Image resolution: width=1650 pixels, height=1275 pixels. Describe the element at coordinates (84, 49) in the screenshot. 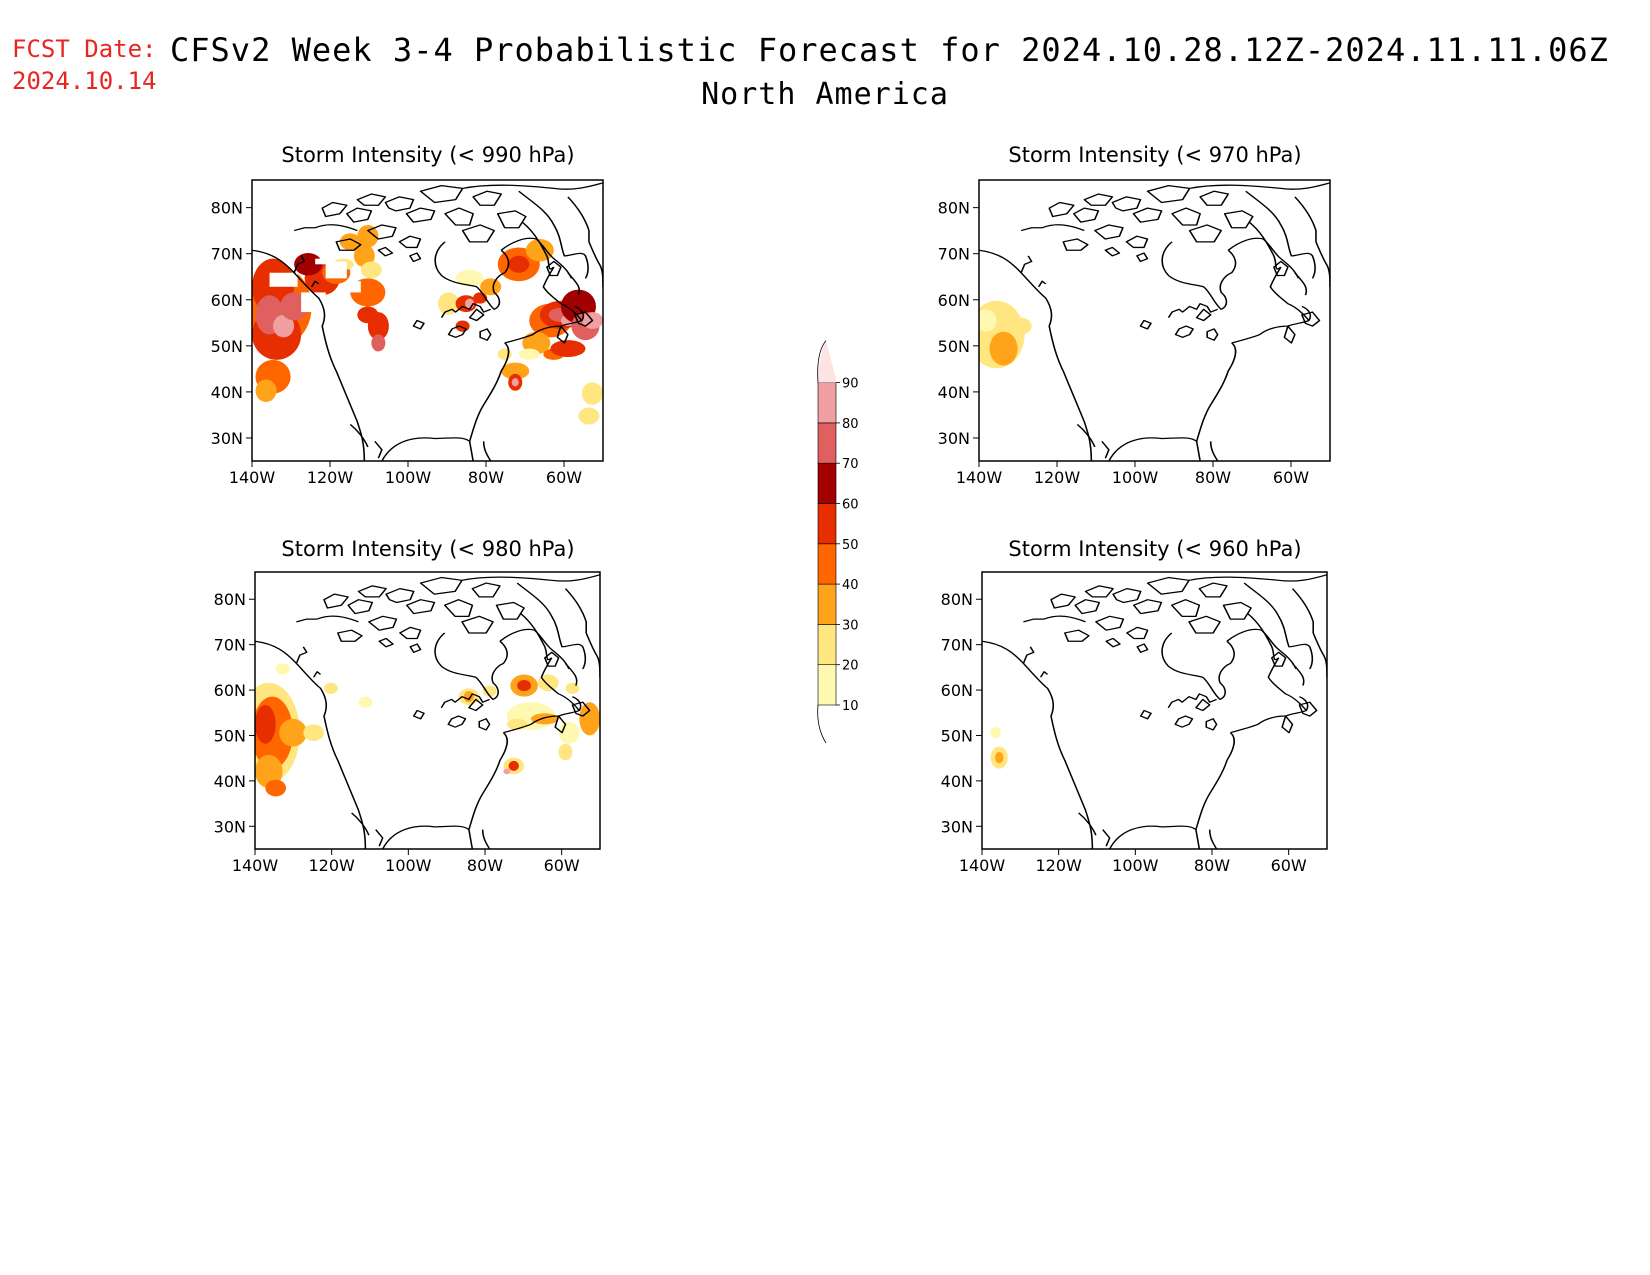

I see `fcst-date-label: FCST Date:` at that location.